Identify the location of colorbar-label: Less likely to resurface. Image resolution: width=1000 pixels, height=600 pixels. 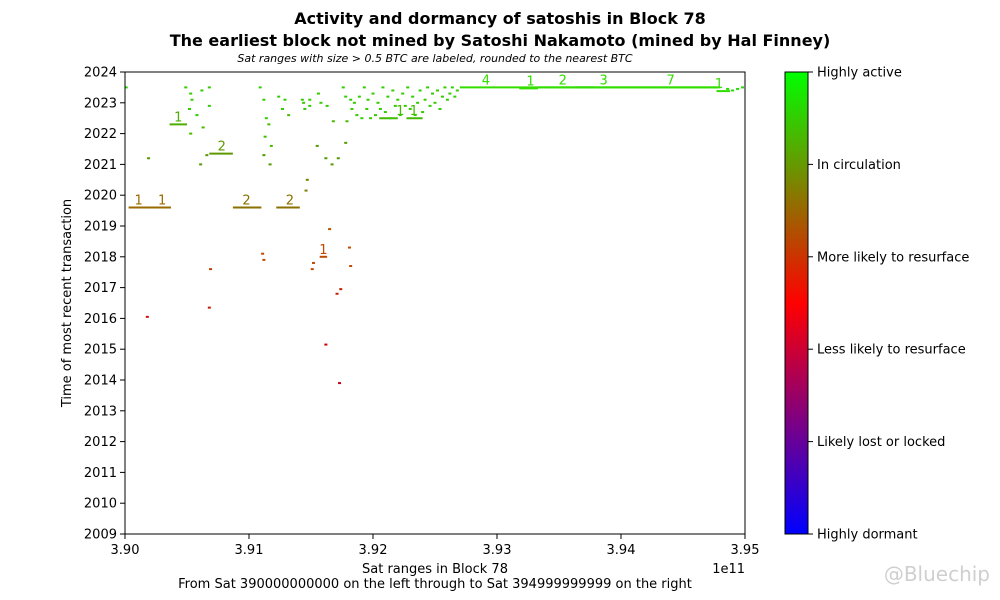
(891, 350).